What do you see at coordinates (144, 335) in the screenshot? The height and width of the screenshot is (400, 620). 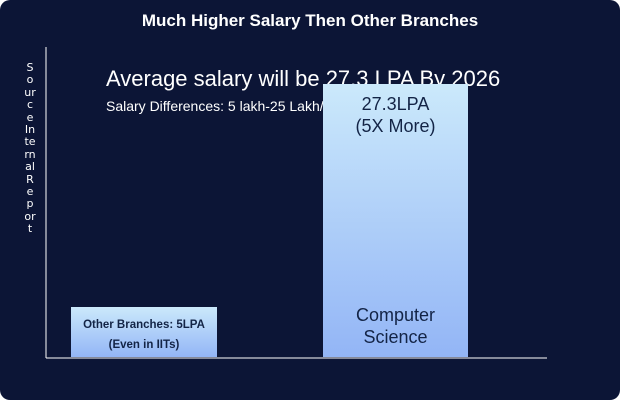 I see `bar-label-other-branches: Other Branches: 5LPA (Even in IITs)` at bounding box center [144, 335].